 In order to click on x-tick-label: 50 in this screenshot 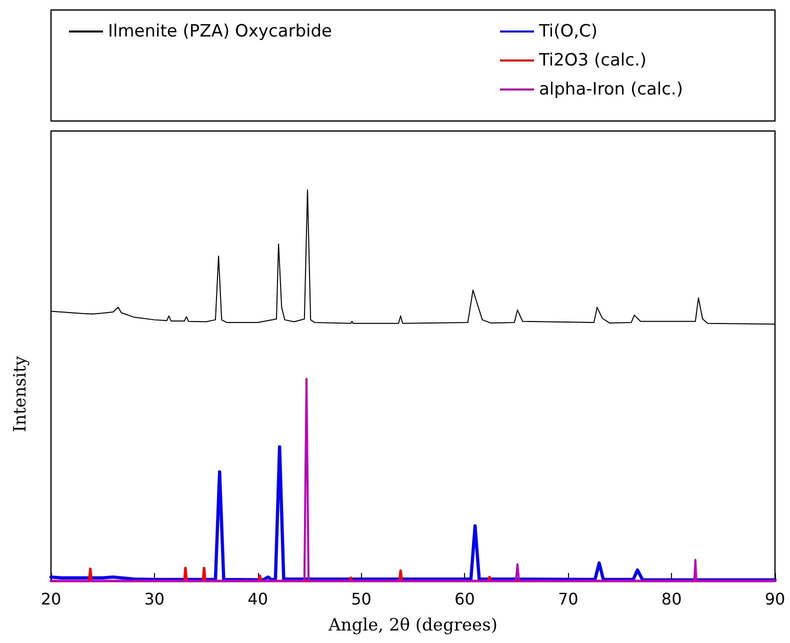, I will do `click(361, 599)`.